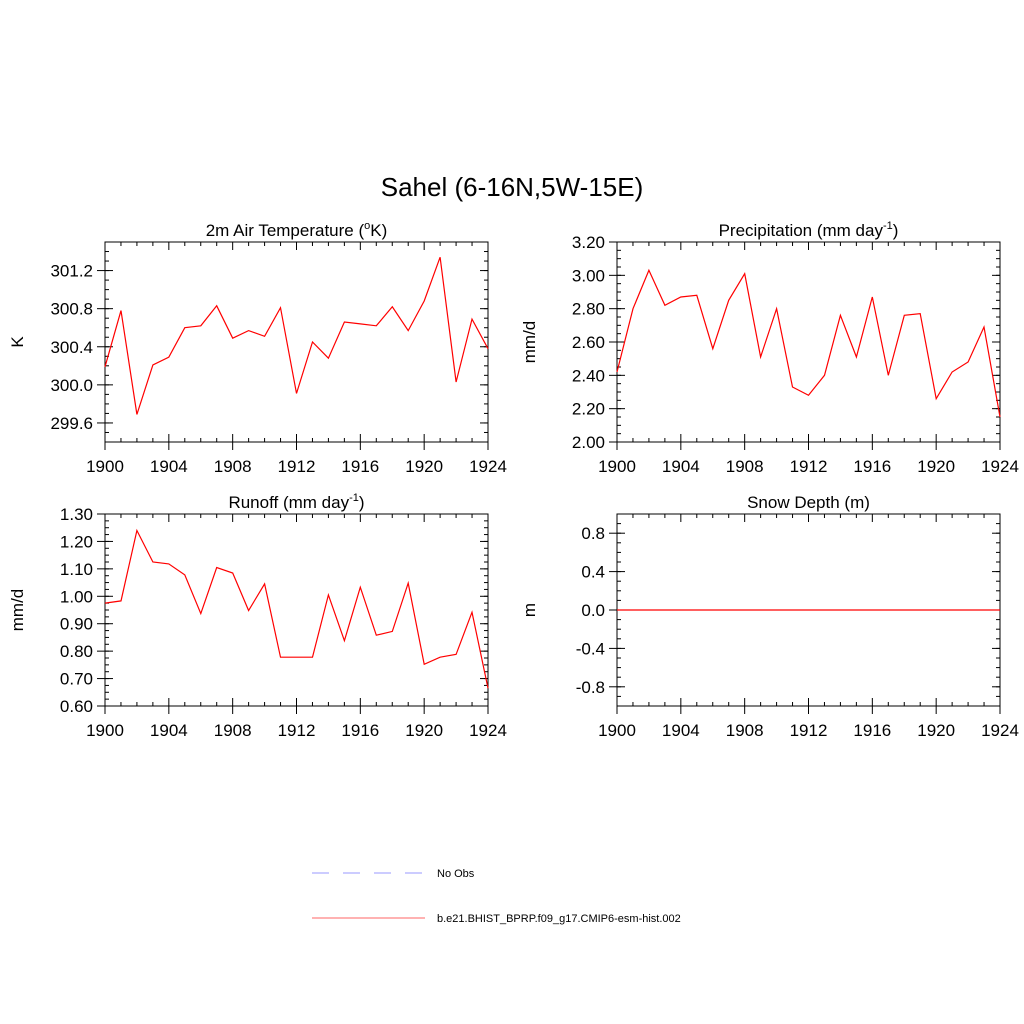 This screenshot has width=1024, height=1024. I want to click on panel-title: Snow Depth (m), so click(808, 502).